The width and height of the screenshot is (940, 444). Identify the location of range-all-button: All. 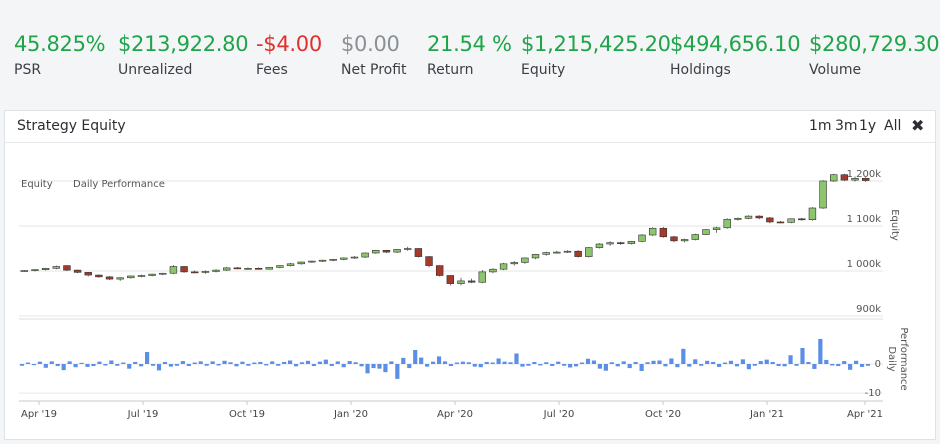
(893, 126).